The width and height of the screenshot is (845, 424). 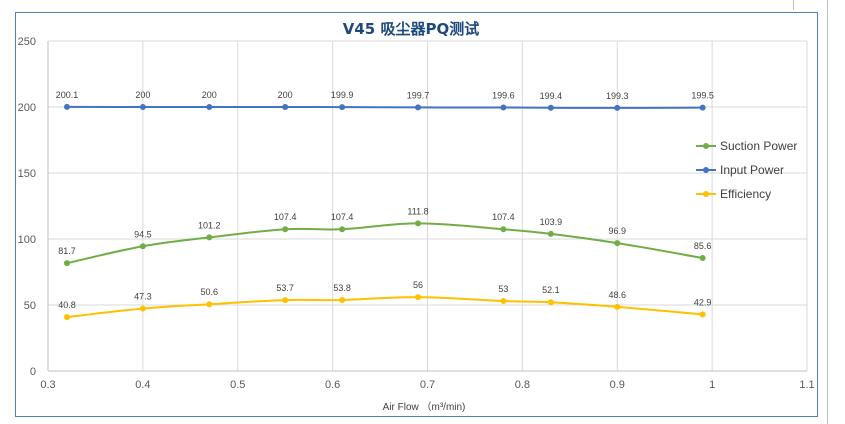 What do you see at coordinates (617, 231) in the screenshot?
I see `suction-power-data-label: 96.9` at bounding box center [617, 231].